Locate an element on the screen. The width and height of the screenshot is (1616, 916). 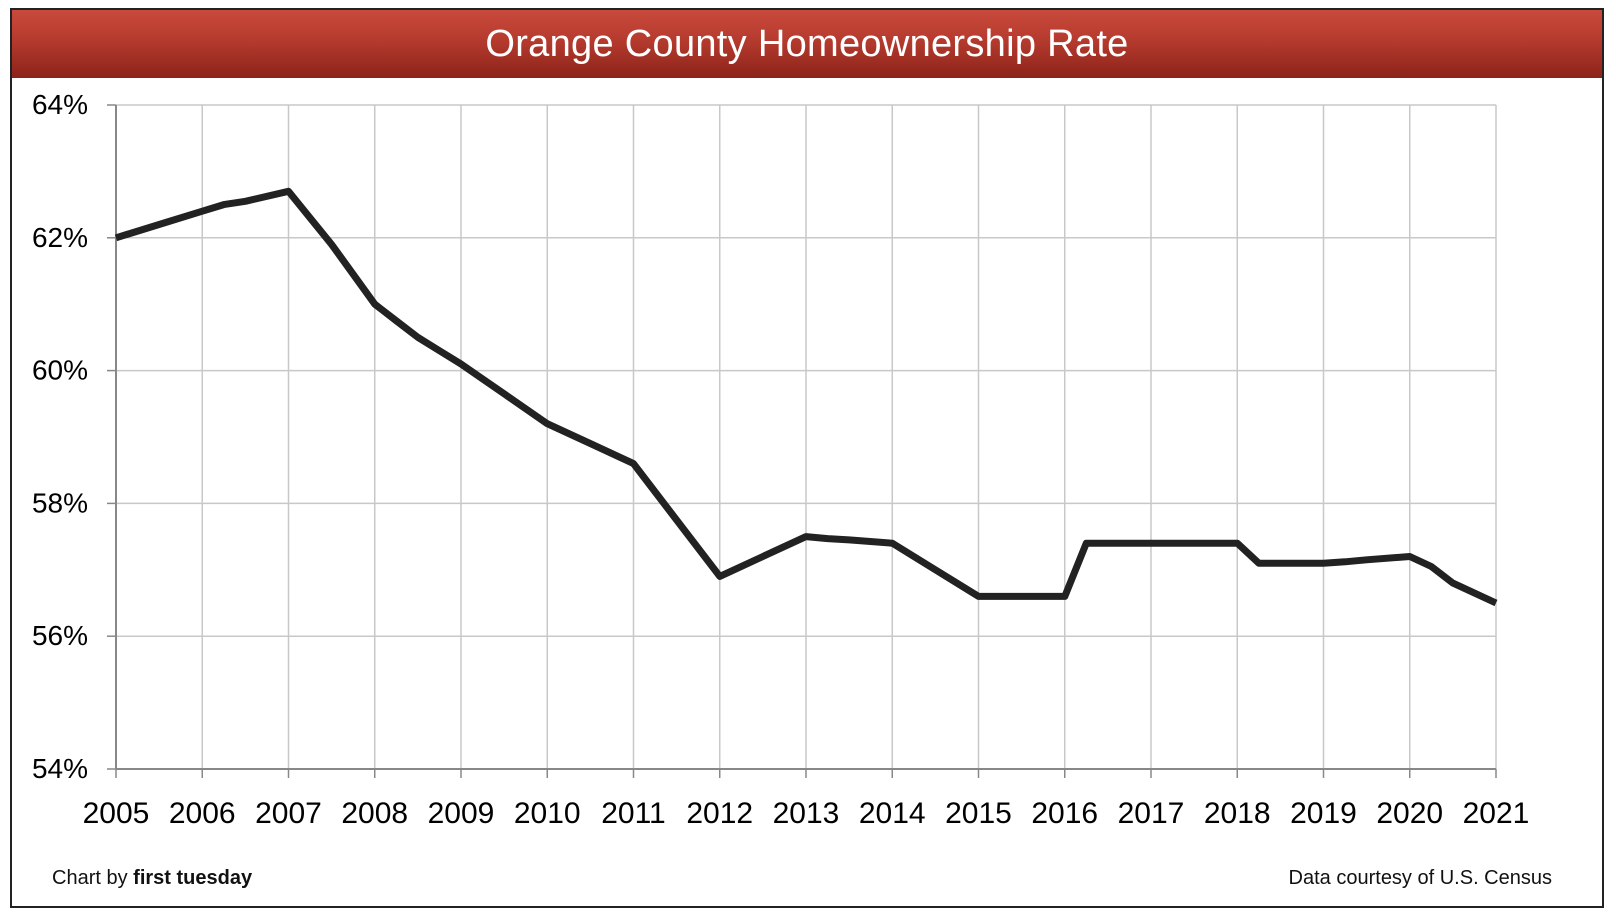
chart-title: Orange County Homeownership Rate is located at coordinates (807, 43).